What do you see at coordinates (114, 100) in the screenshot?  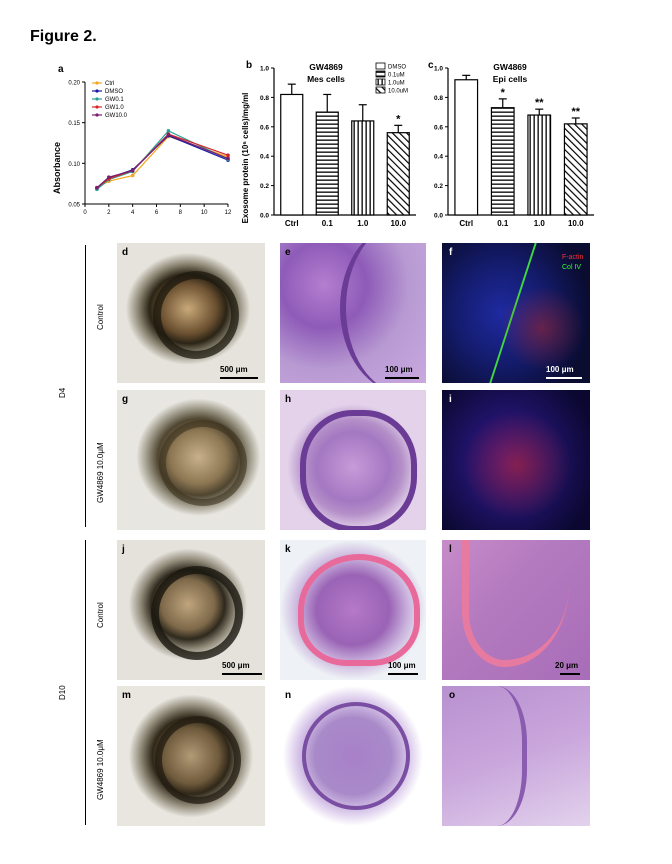 I see `chart-a-legend-label: GW0.1` at bounding box center [114, 100].